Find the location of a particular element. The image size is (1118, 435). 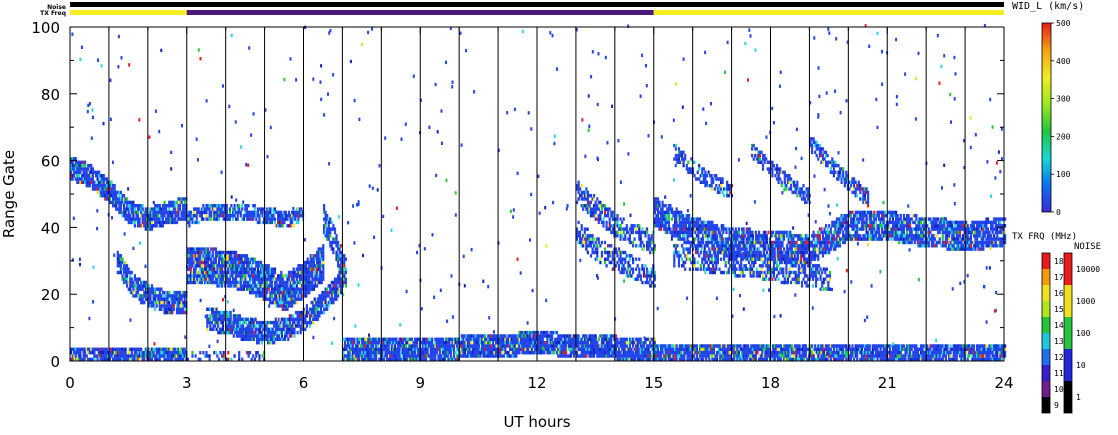

txfreq-noise-bar is located at coordinates (537, 8).